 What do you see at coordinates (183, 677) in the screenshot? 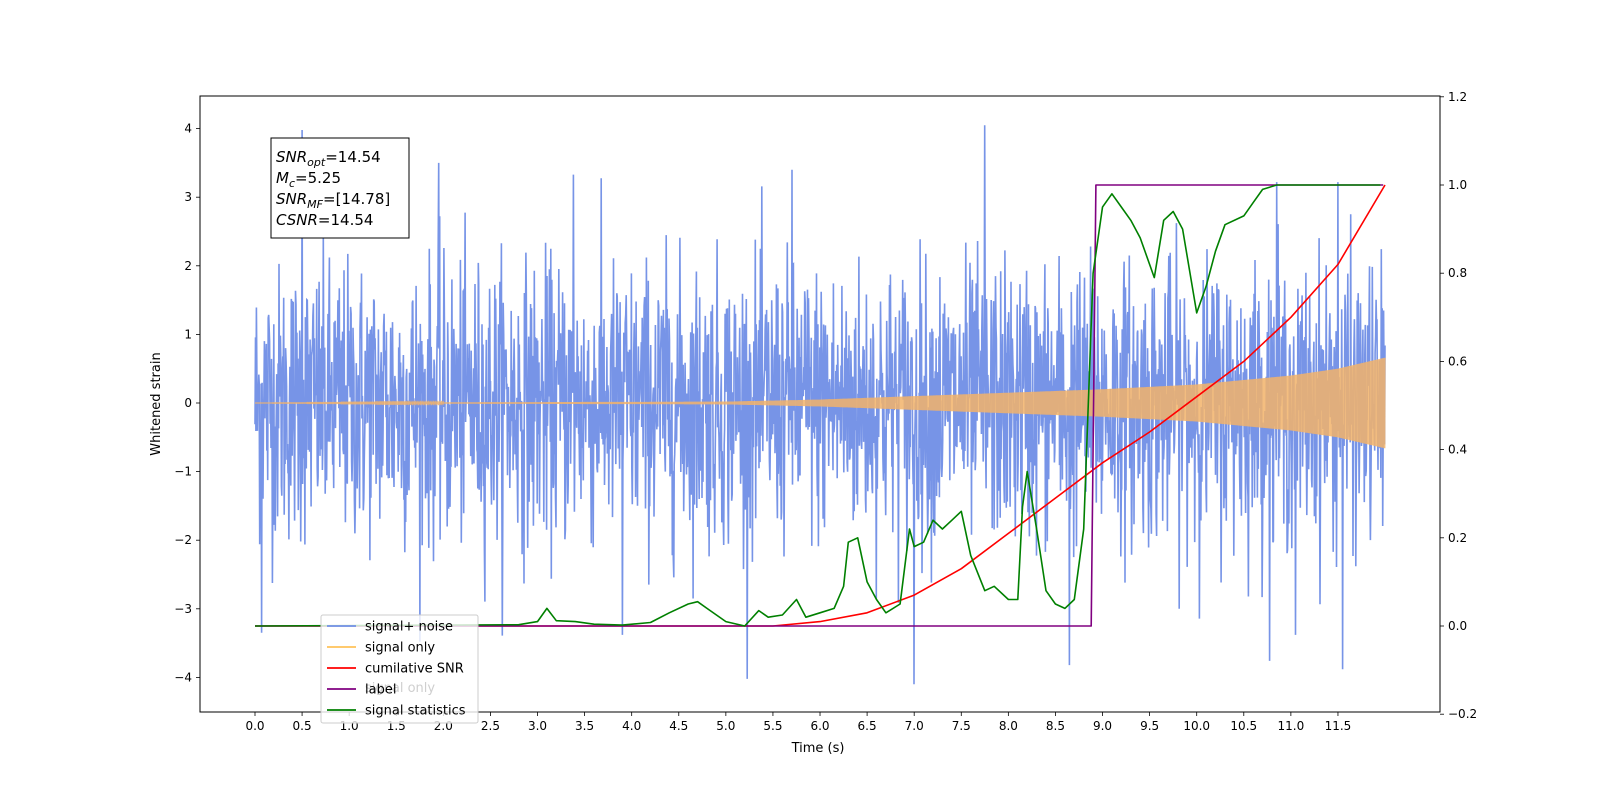
I see `y-left-tick-label: −4` at bounding box center [183, 677].